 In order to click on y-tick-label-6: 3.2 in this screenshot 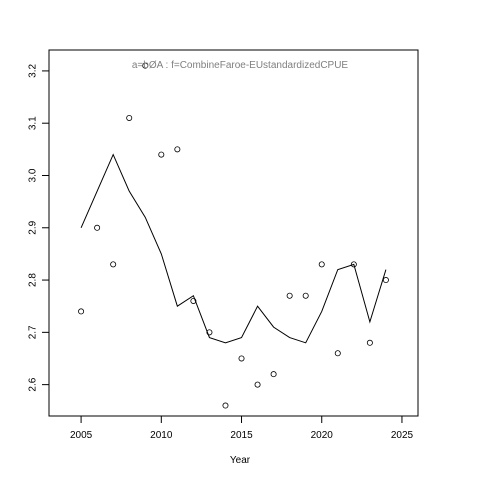, I will do `click(33, 71)`.